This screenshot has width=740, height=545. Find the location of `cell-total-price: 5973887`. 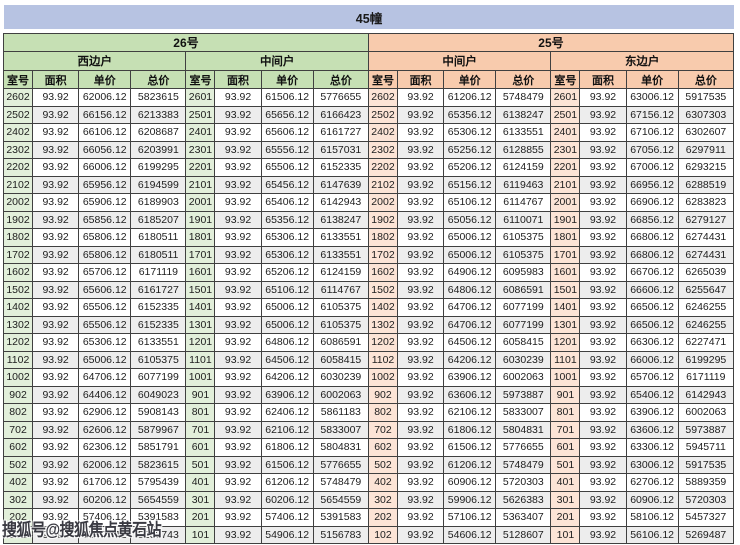

cell-total-price: 5973887 is located at coordinates (706, 429).